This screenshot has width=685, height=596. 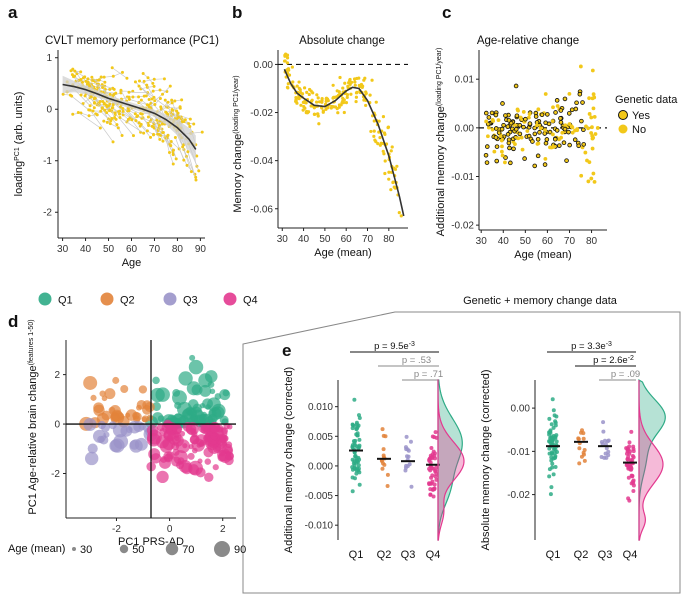 I want to click on panel-d-y-tick-label: 0, so click(x=57, y=425).